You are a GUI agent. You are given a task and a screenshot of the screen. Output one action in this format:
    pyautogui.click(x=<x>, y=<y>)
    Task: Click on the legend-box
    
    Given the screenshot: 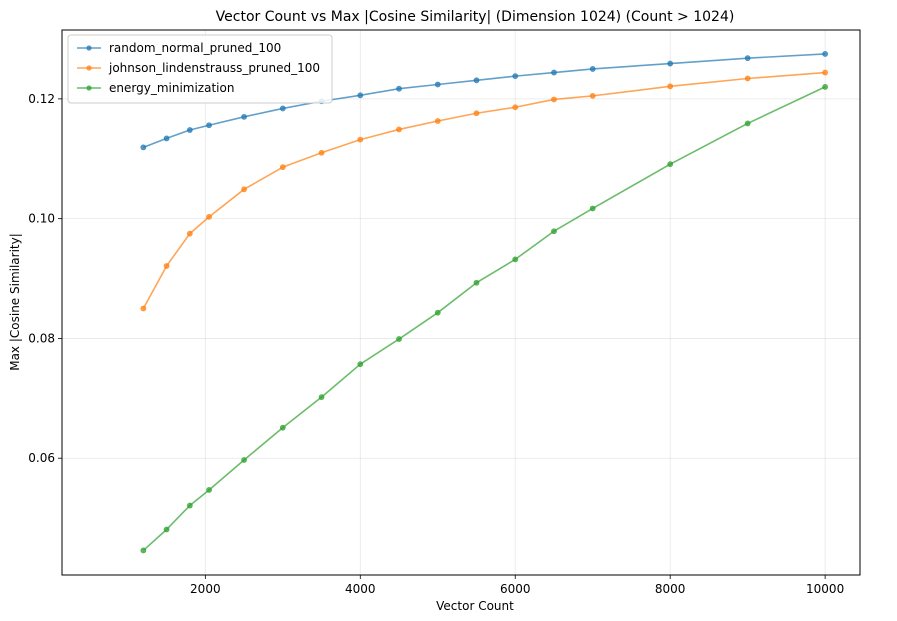 What is the action you would take?
    pyautogui.click(x=200, y=69)
    